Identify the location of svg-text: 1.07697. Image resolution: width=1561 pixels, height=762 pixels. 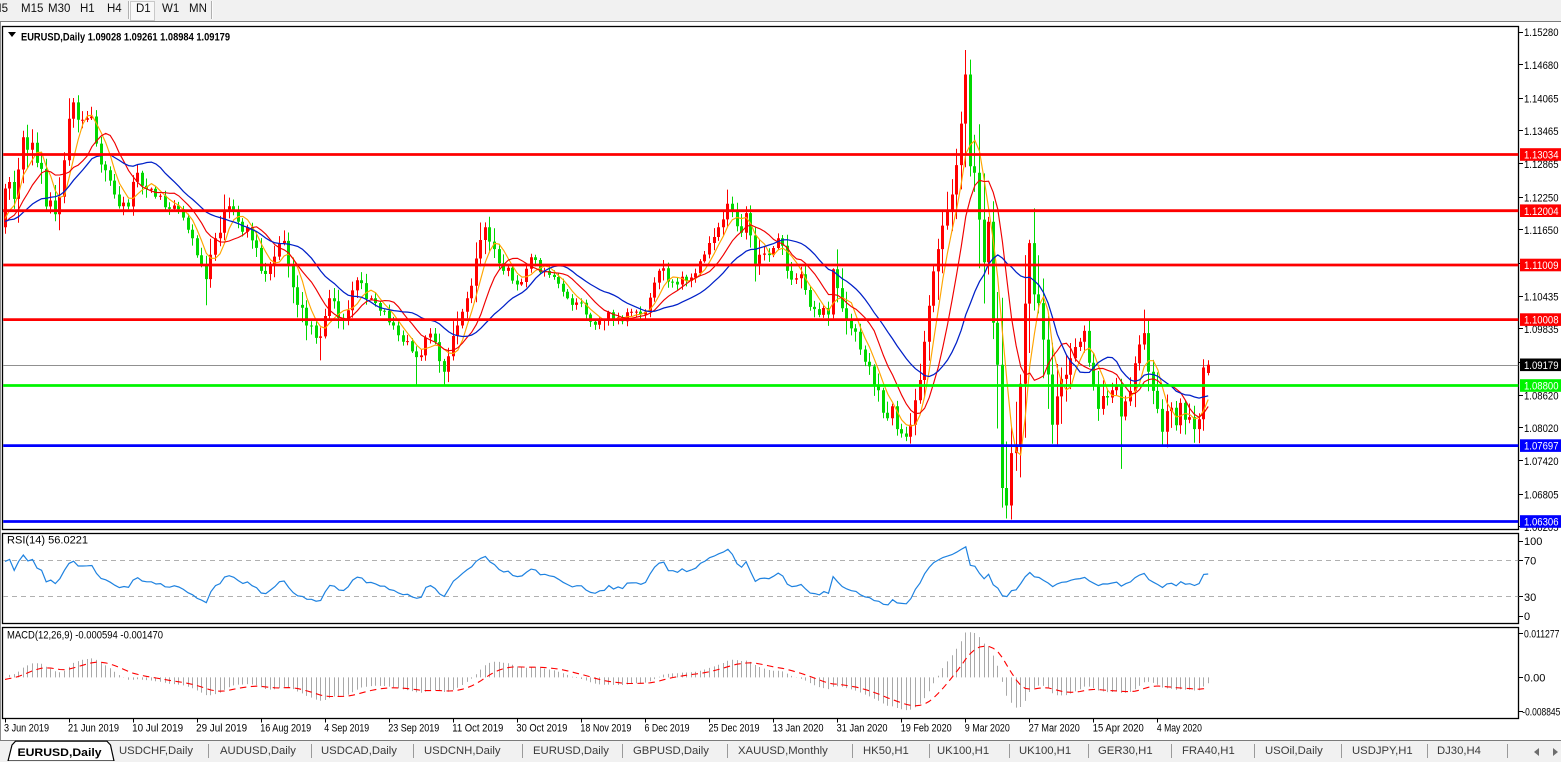
(1541, 447).